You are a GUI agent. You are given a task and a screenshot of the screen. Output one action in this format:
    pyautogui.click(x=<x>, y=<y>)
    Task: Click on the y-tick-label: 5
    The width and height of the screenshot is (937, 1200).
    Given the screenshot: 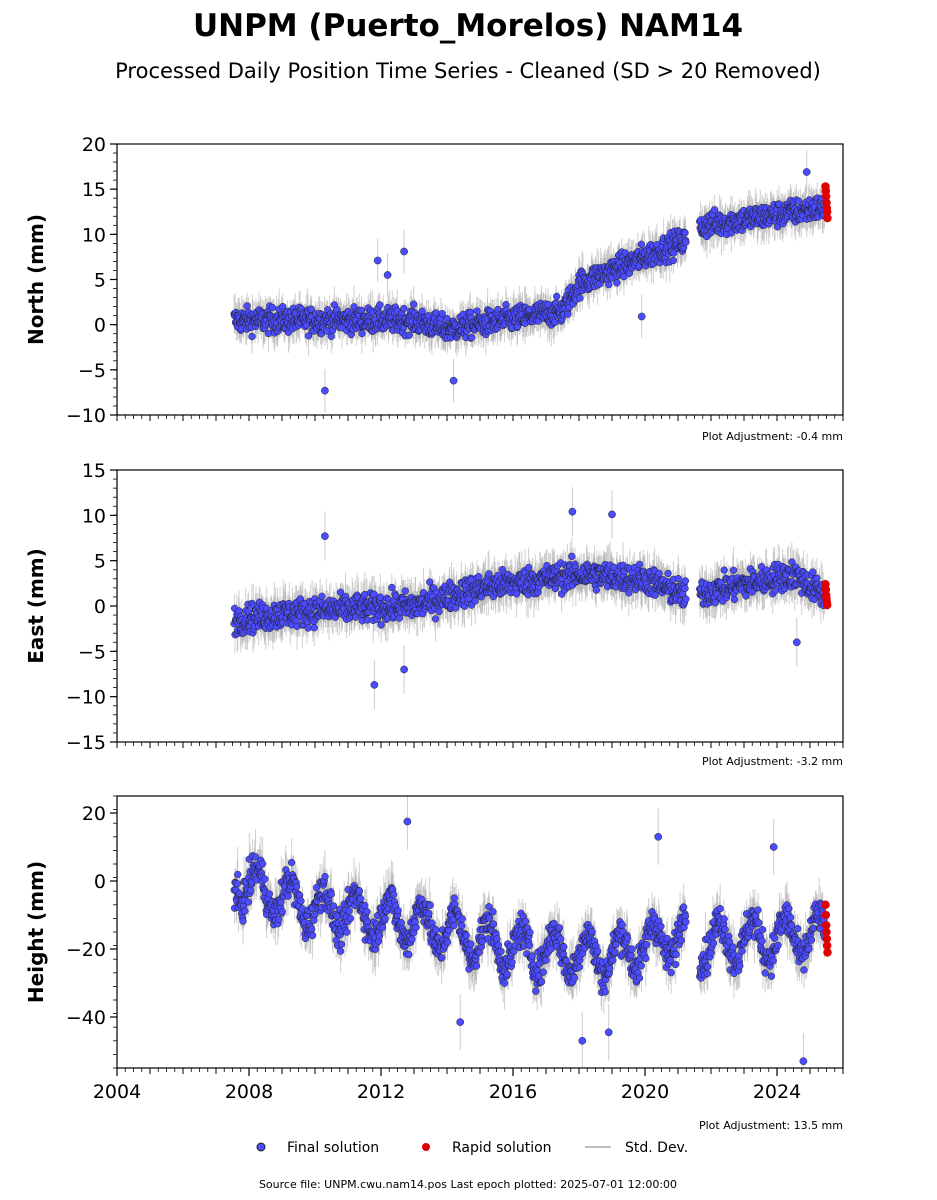 What is the action you would take?
    pyautogui.click(x=100, y=281)
    